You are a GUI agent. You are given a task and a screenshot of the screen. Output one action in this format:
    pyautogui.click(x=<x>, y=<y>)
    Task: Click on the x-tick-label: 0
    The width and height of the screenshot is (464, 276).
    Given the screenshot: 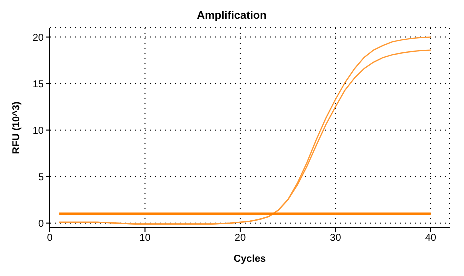 What is the action you would take?
    pyautogui.click(x=50, y=238)
    